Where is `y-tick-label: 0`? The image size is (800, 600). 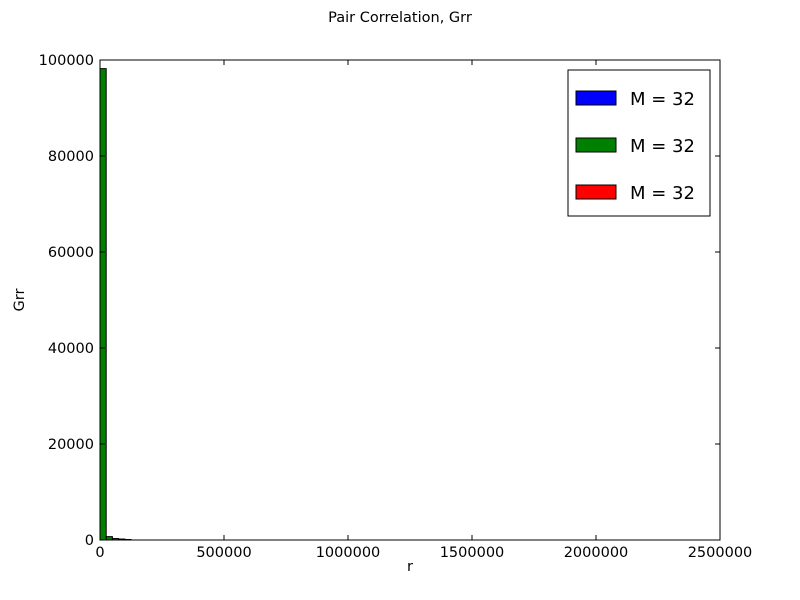 y-tick-label: 0 is located at coordinates (89, 541).